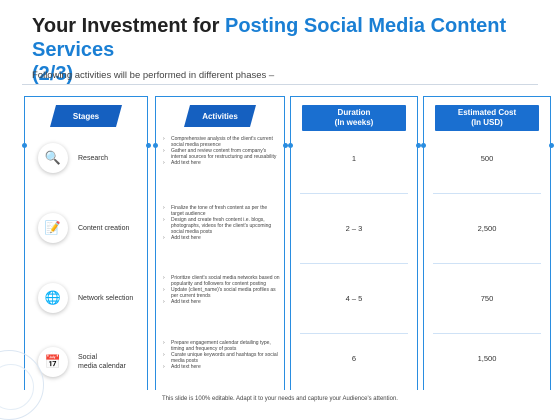 The height and width of the screenshot is (420, 560). Describe the element at coordinates (53, 228) in the screenshot. I see `document-pen-icon: 📝` at that location.